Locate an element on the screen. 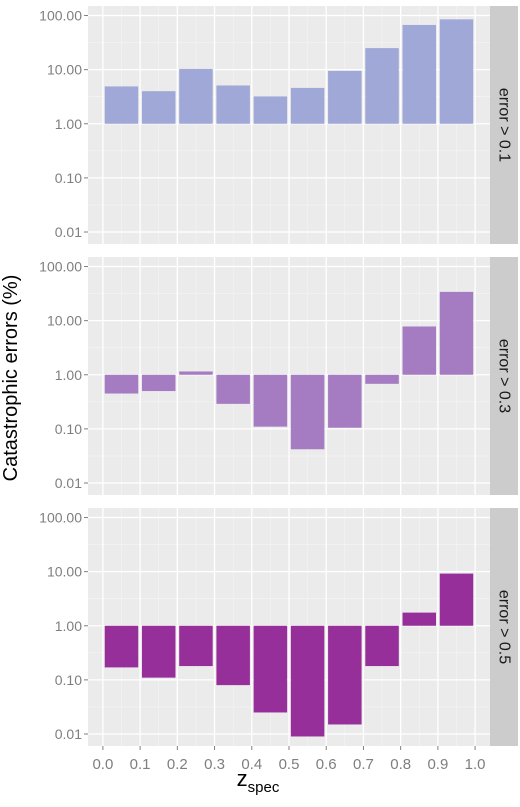  x-tick-label: 0.4 is located at coordinates (251, 764).